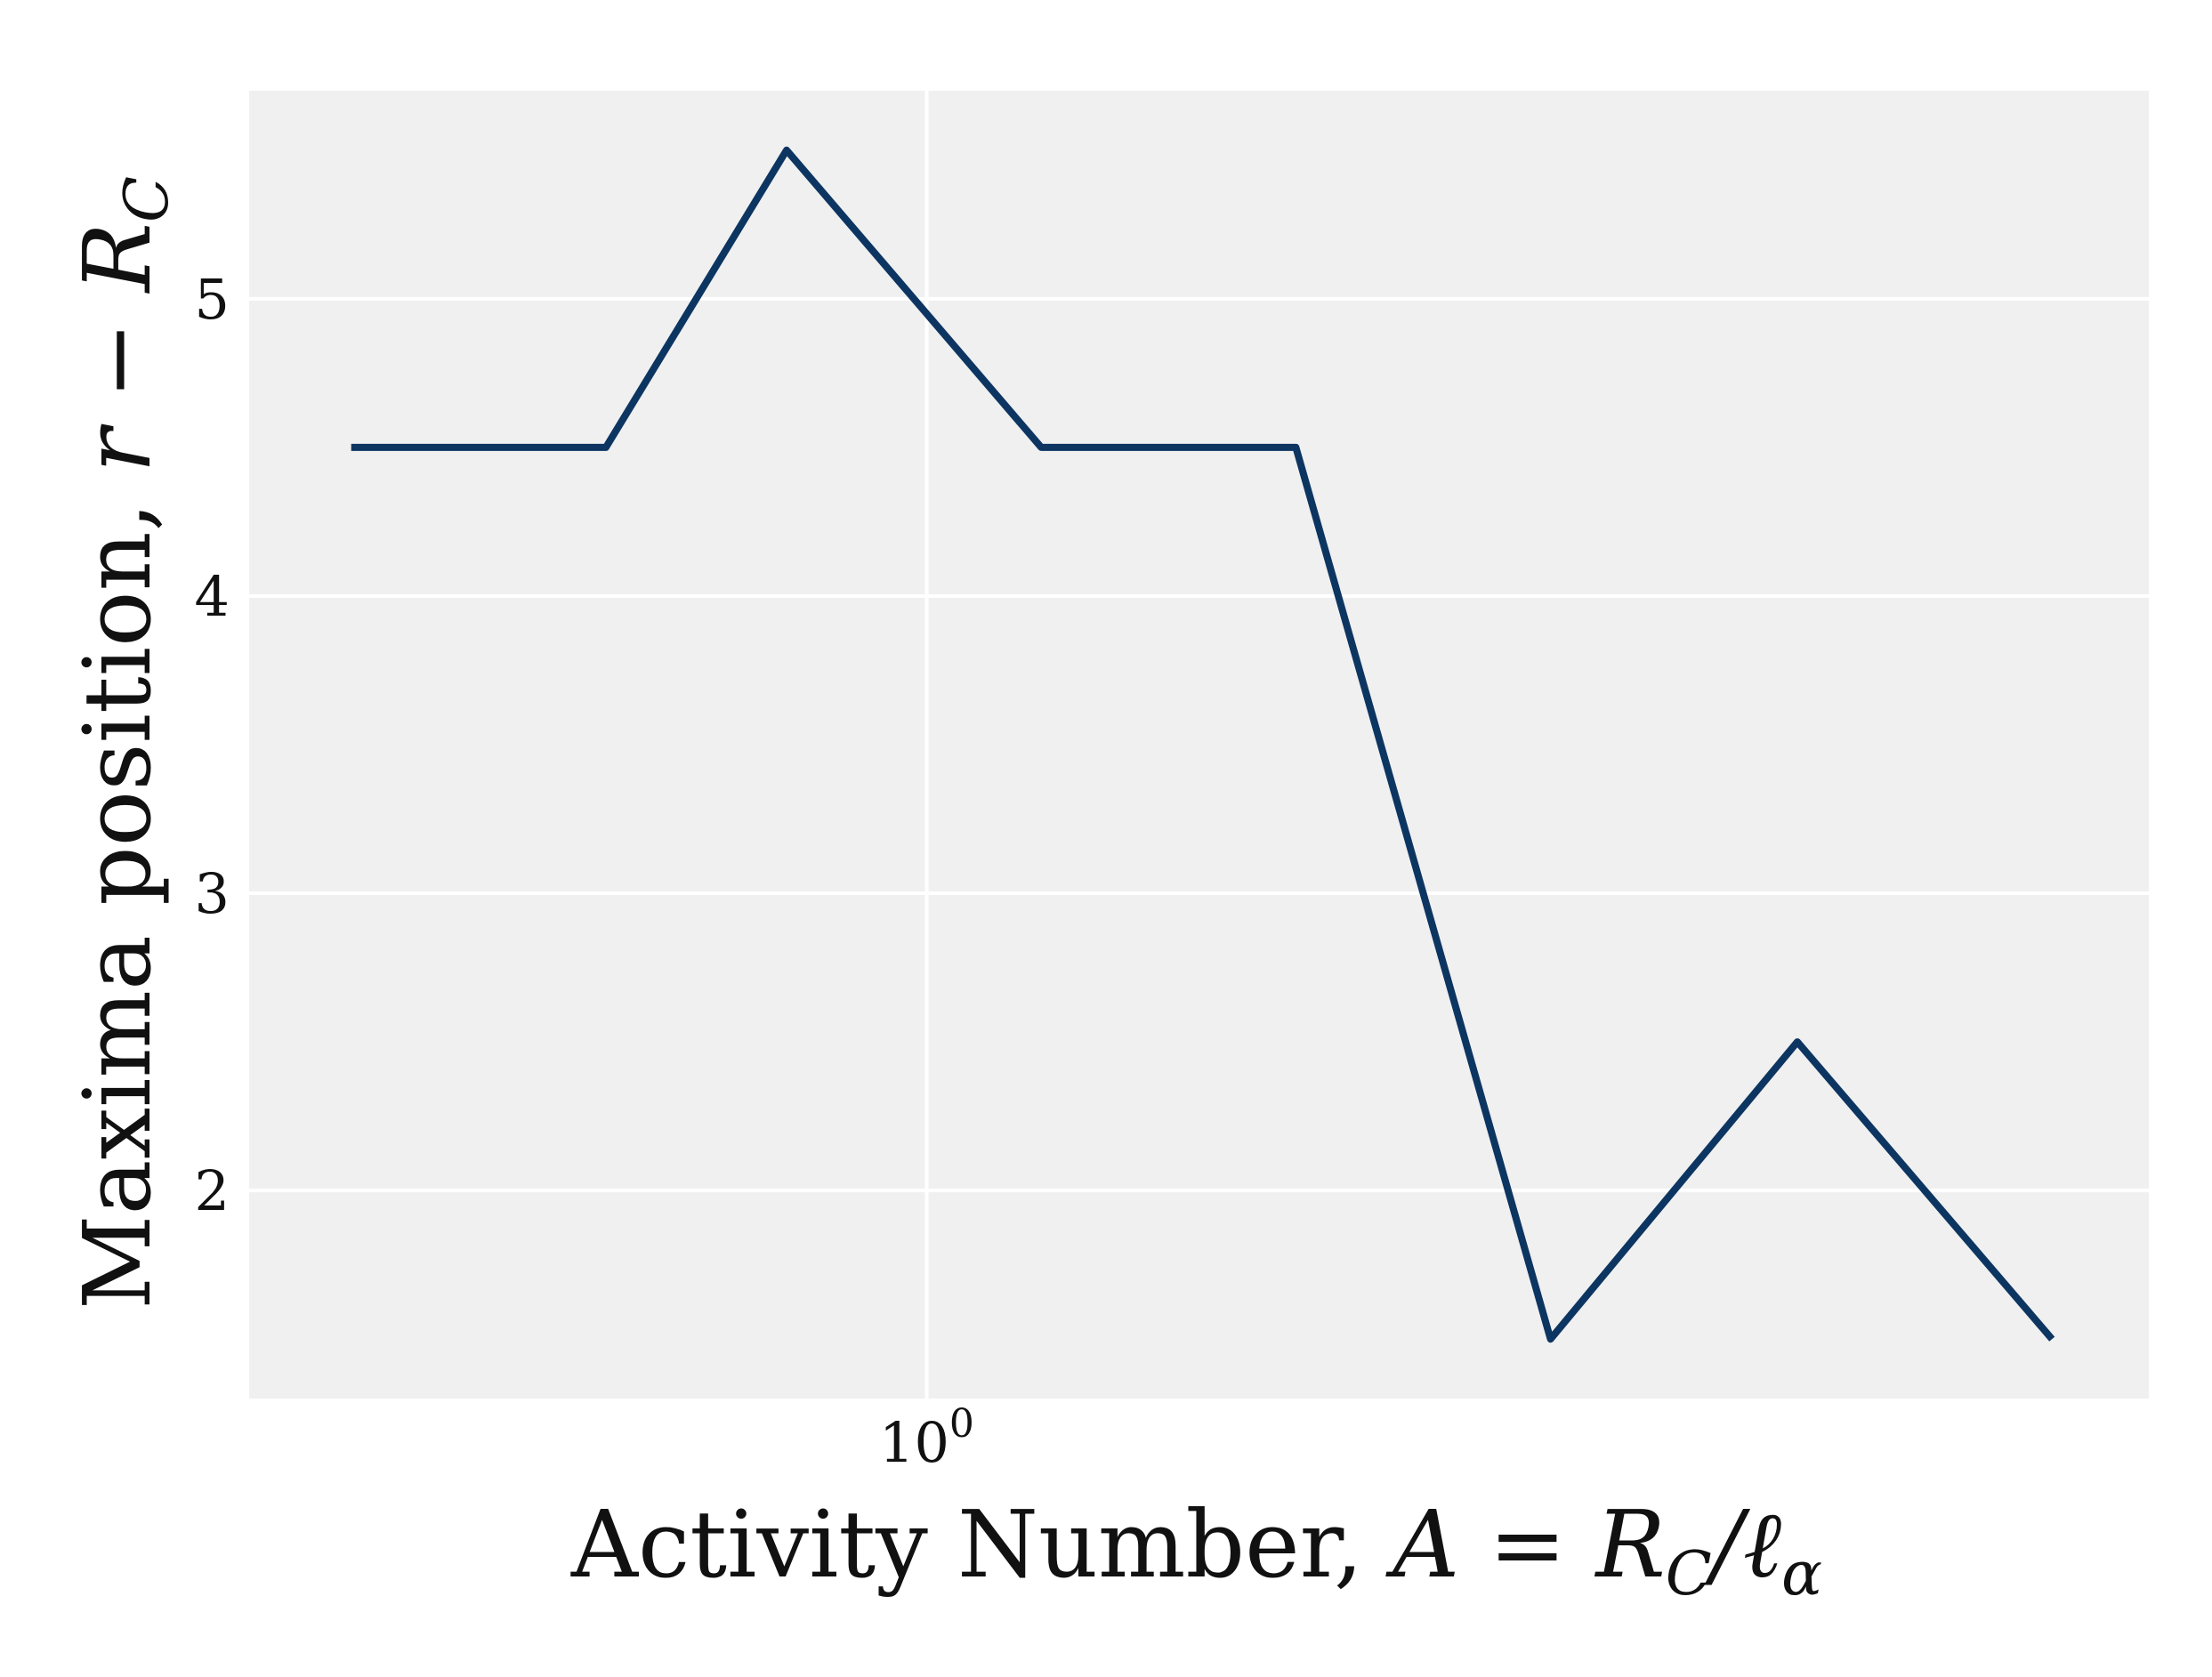 This screenshot has width=2212, height=1677. Describe the element at coordinates (1196, 1549) in the screenshot. I see `x-axis-label: Activity Number, A = RC/ℓα` at that location.